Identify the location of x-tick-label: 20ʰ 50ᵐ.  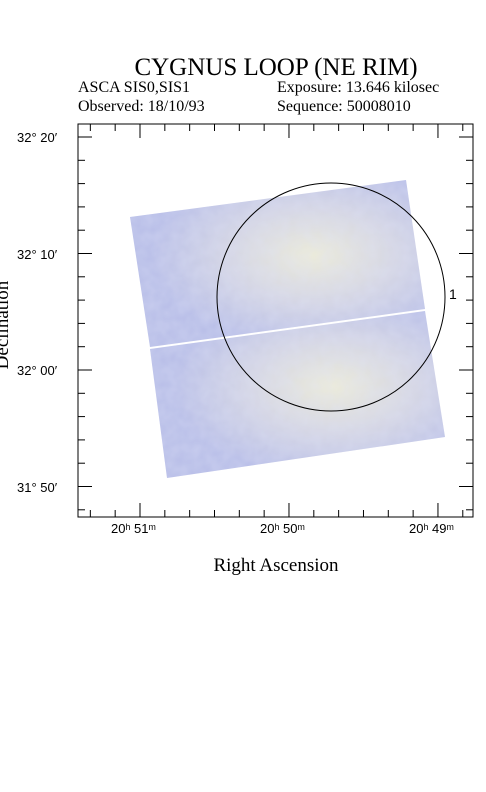
(282, 528).